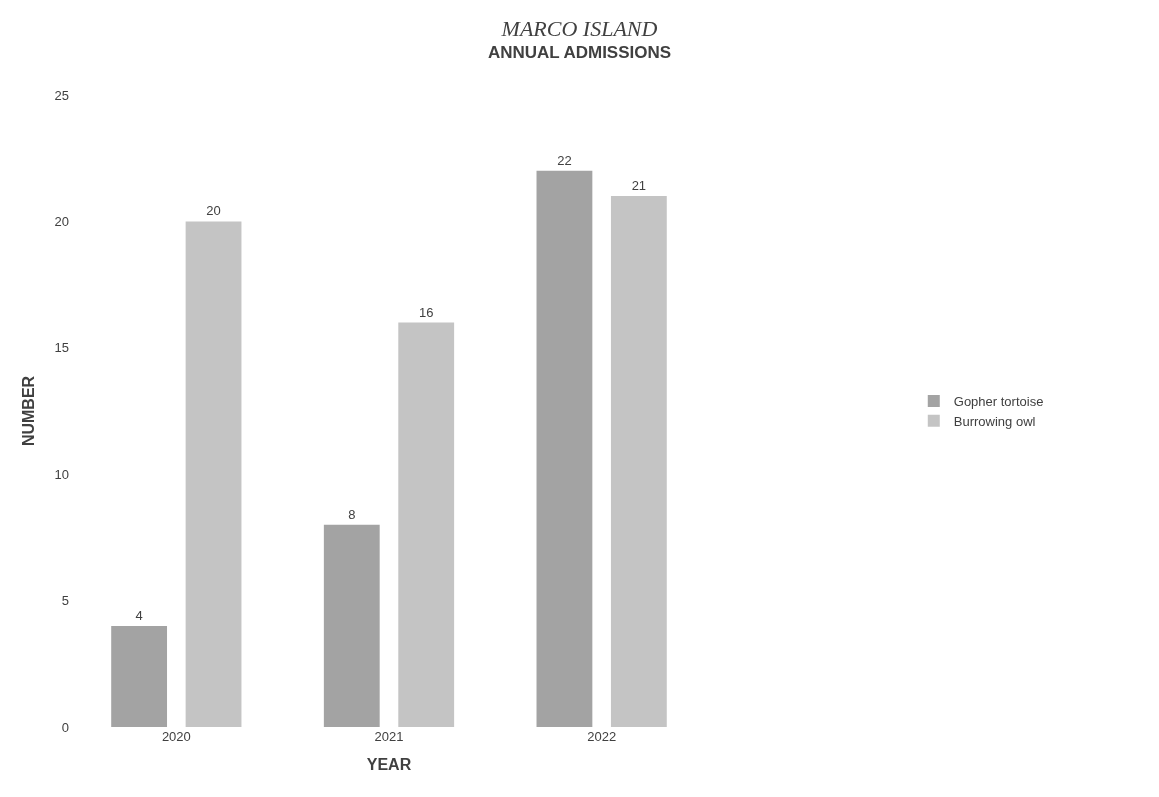 This screenshot has height=797, width=1159. What do you see at coordinates (998, 402) in the screenshot?
I see `legend-label: Gopher tortoise` at bounding box center [998, 402].